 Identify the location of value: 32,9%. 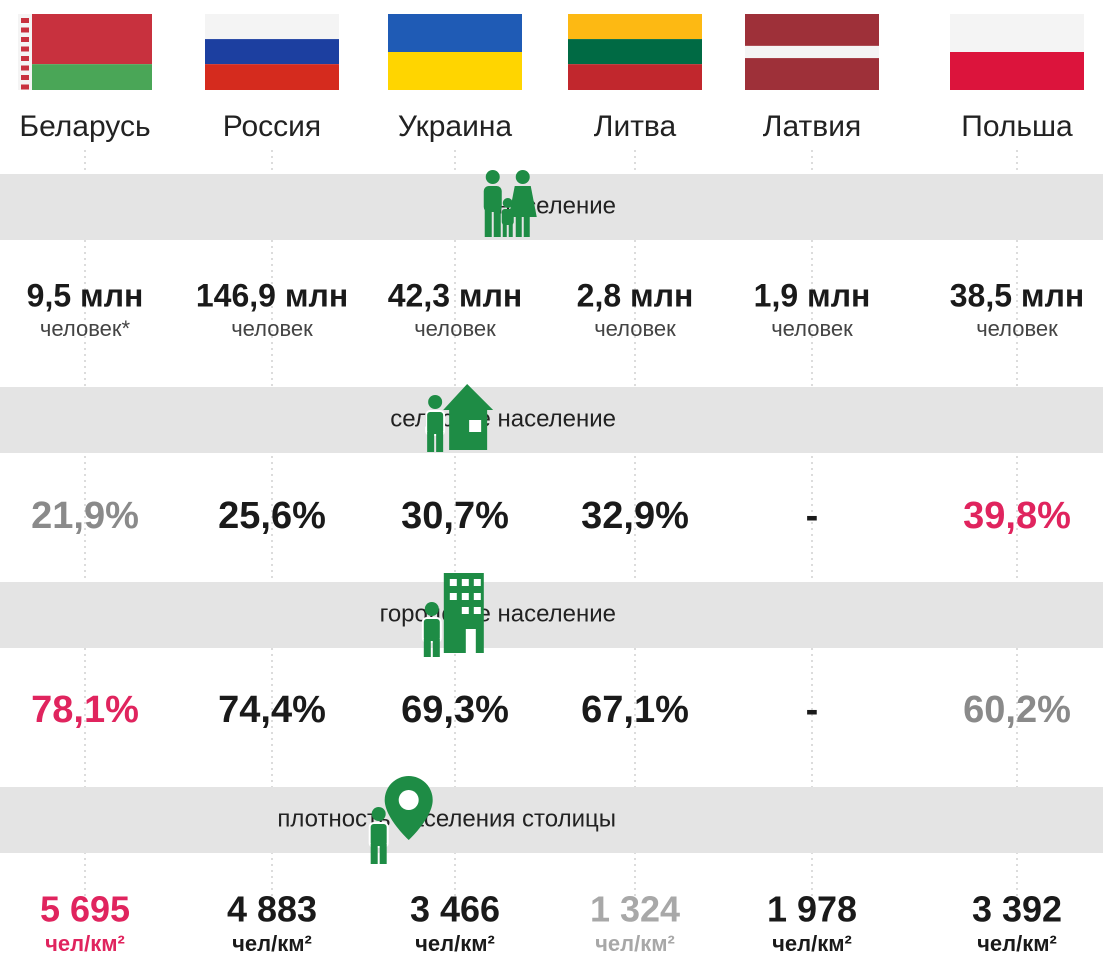
(635, 516).